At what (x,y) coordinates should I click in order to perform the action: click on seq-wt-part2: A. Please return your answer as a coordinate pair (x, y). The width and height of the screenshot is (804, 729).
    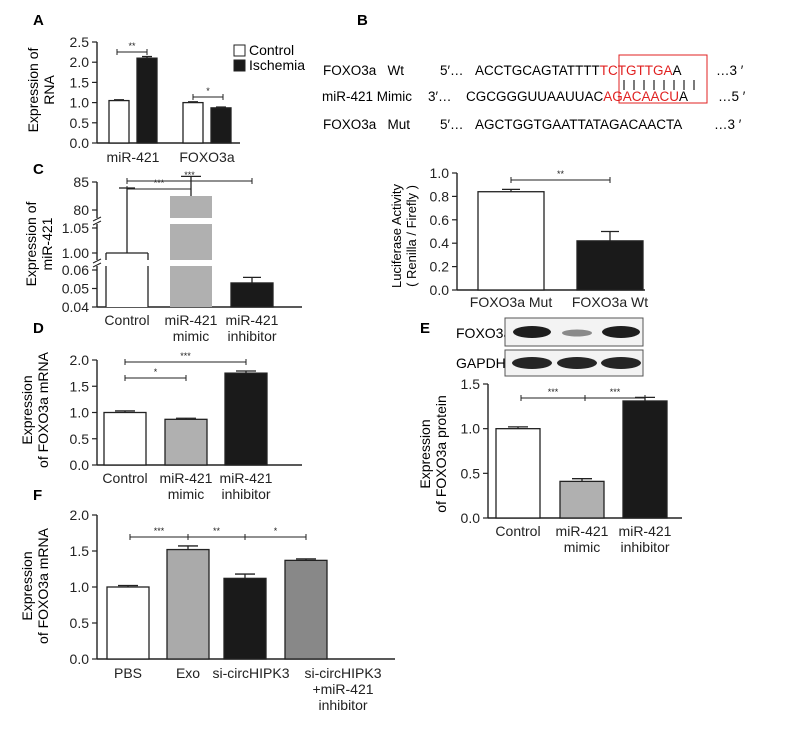
    Looking at the image, I should click on (677, 70).